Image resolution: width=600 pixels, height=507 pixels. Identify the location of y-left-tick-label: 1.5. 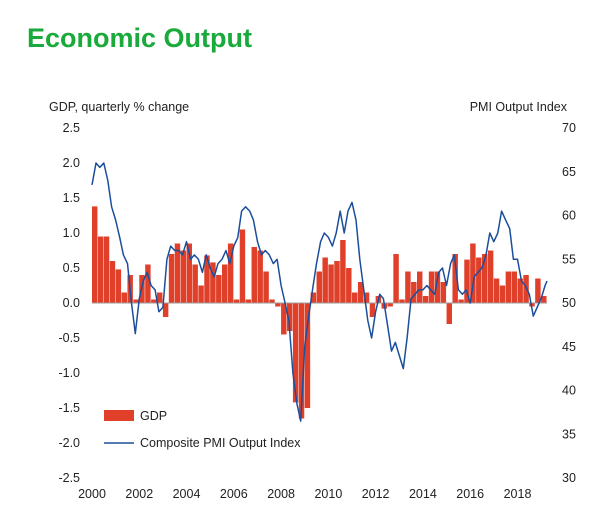
(71, 198).